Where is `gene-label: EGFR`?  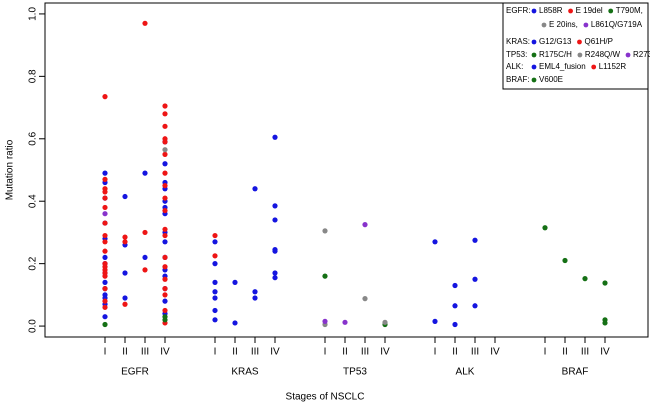 gene-label: EGFR is located at coordinates (135, 372).